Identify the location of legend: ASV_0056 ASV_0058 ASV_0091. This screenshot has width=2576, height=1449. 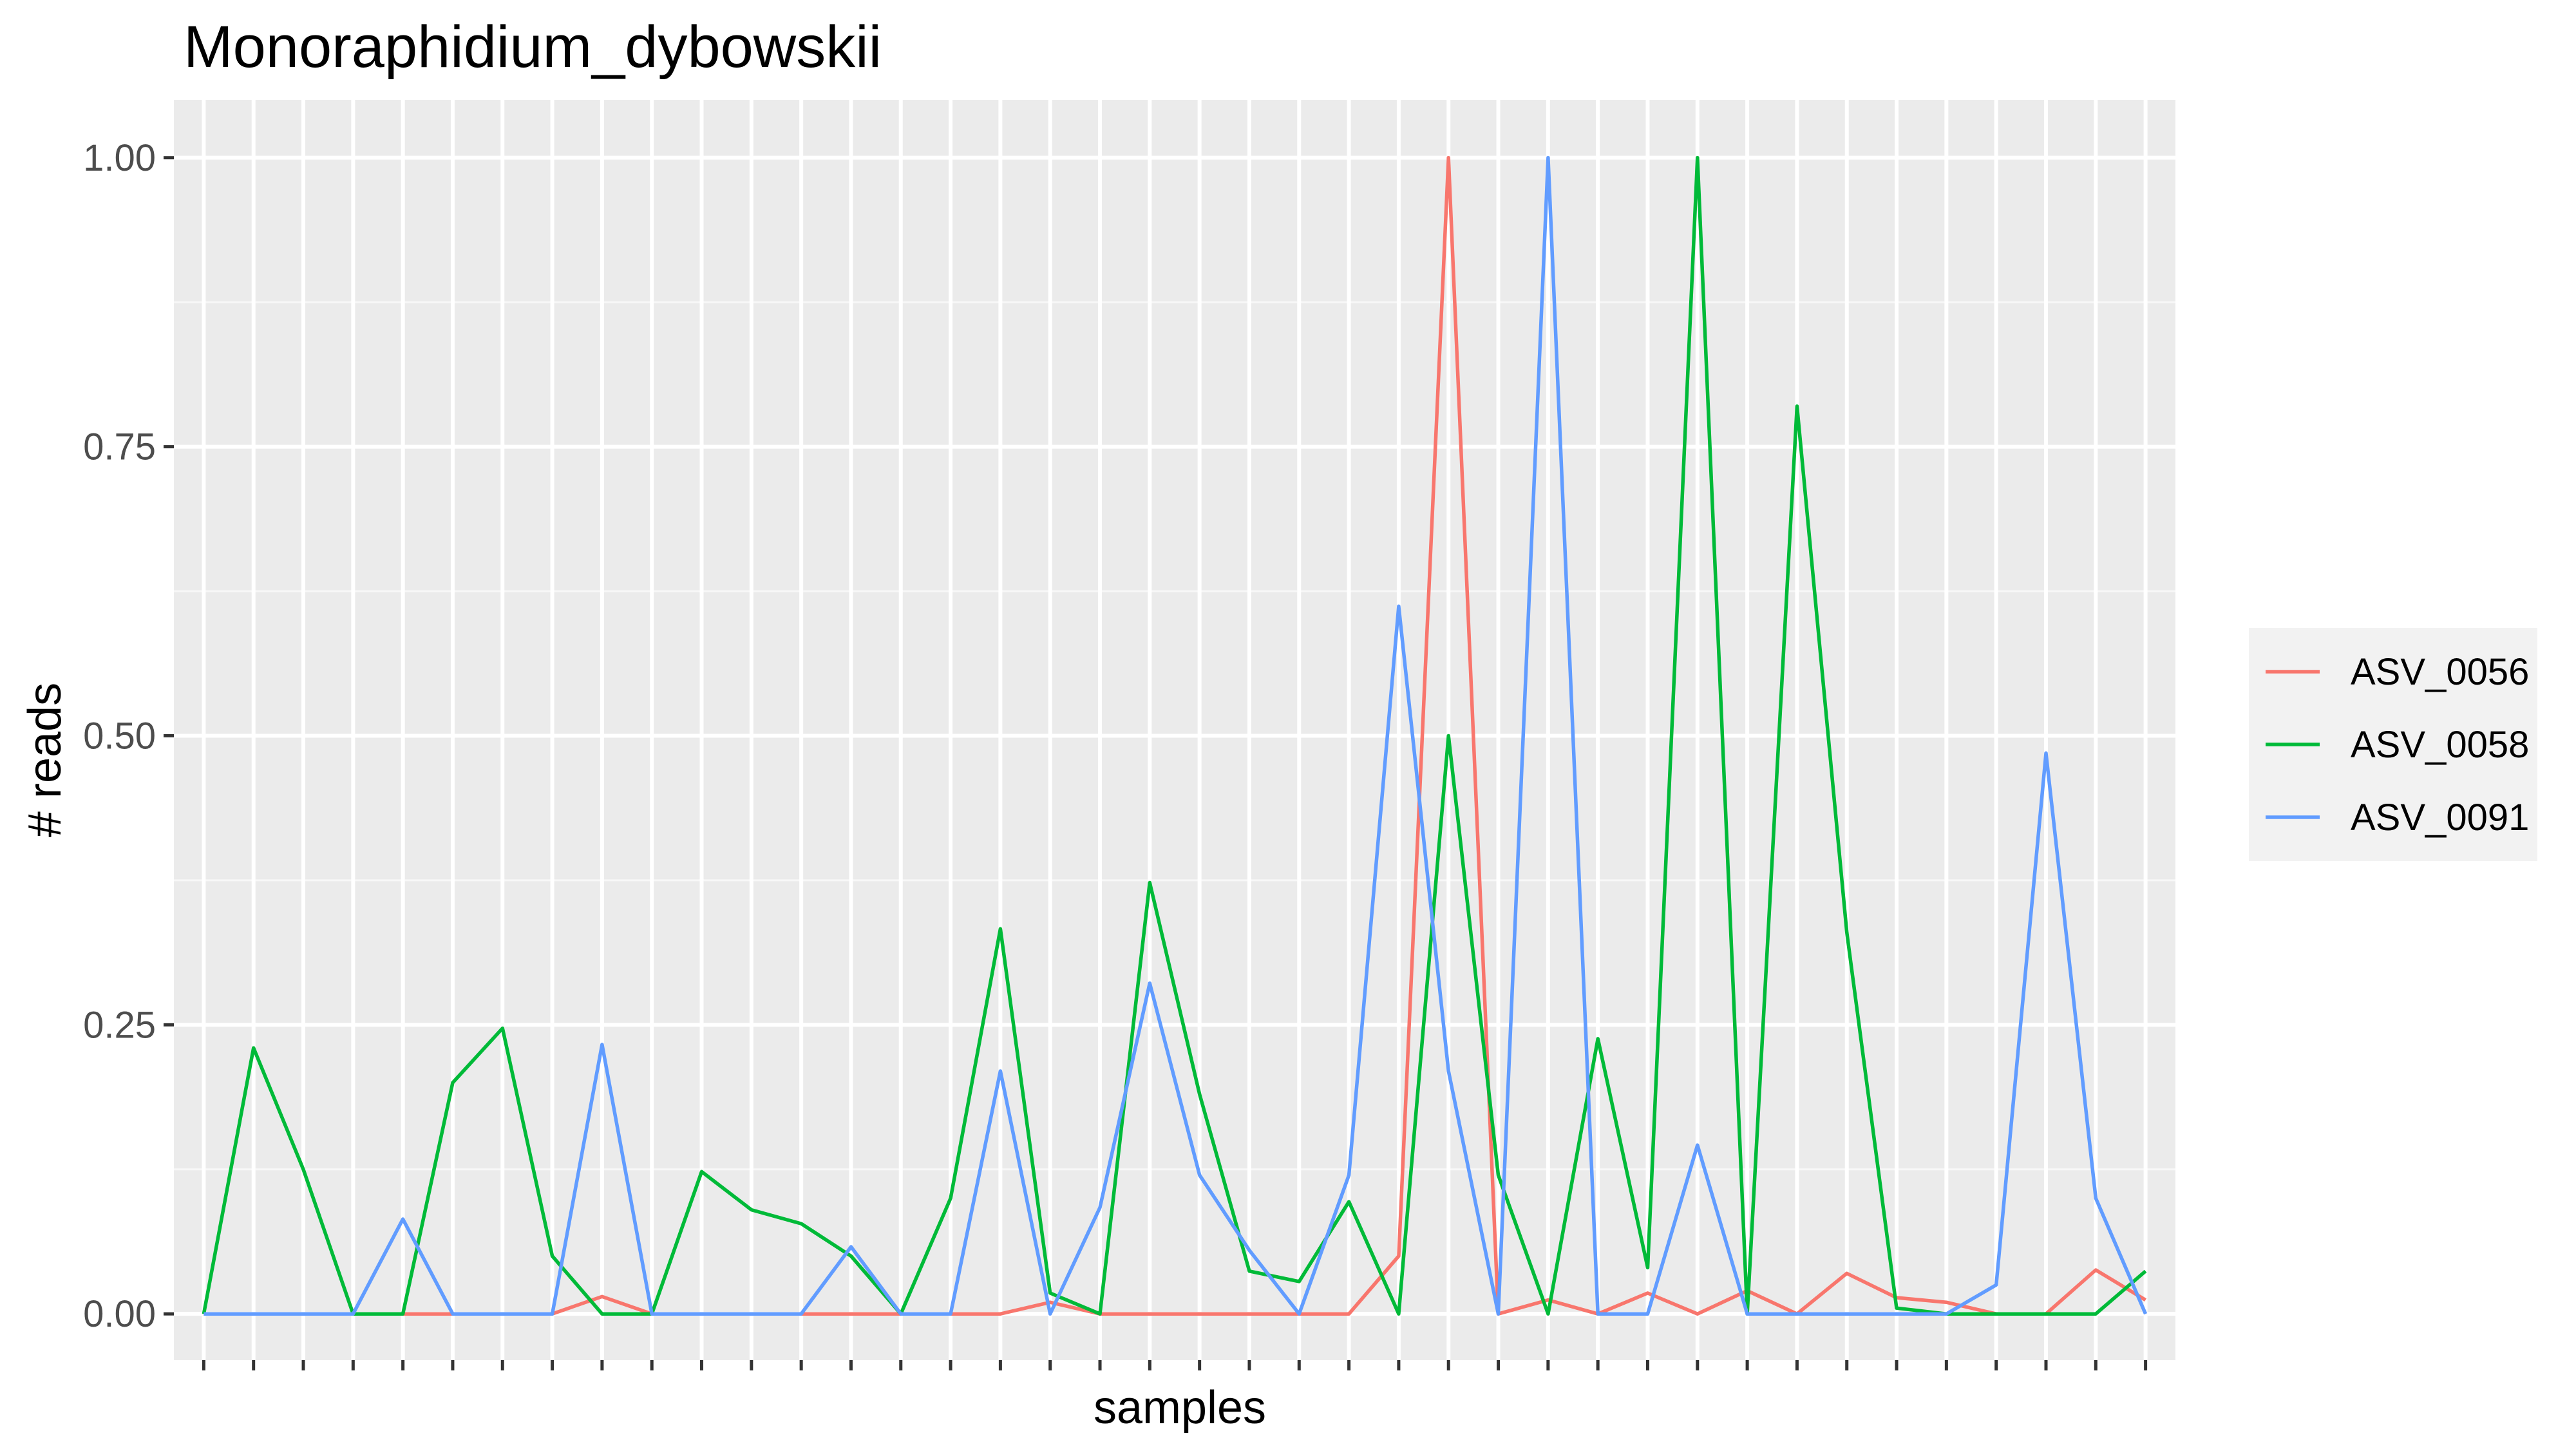
(2393, 745).